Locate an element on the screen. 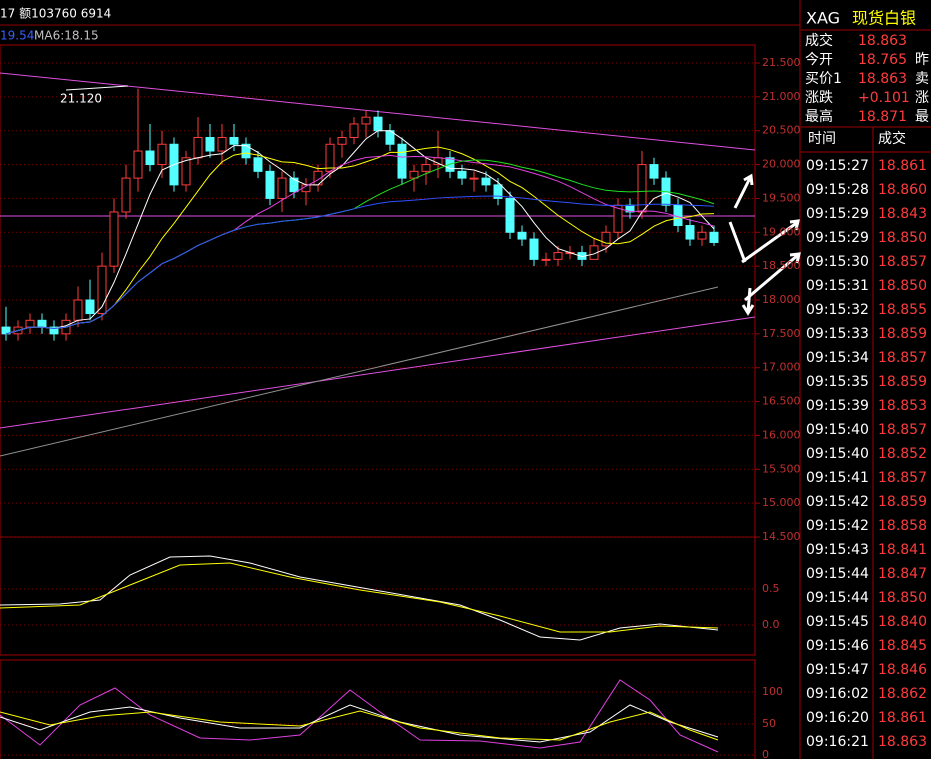  y-tick-label: 19.000 is located at coordinates (781, 231).